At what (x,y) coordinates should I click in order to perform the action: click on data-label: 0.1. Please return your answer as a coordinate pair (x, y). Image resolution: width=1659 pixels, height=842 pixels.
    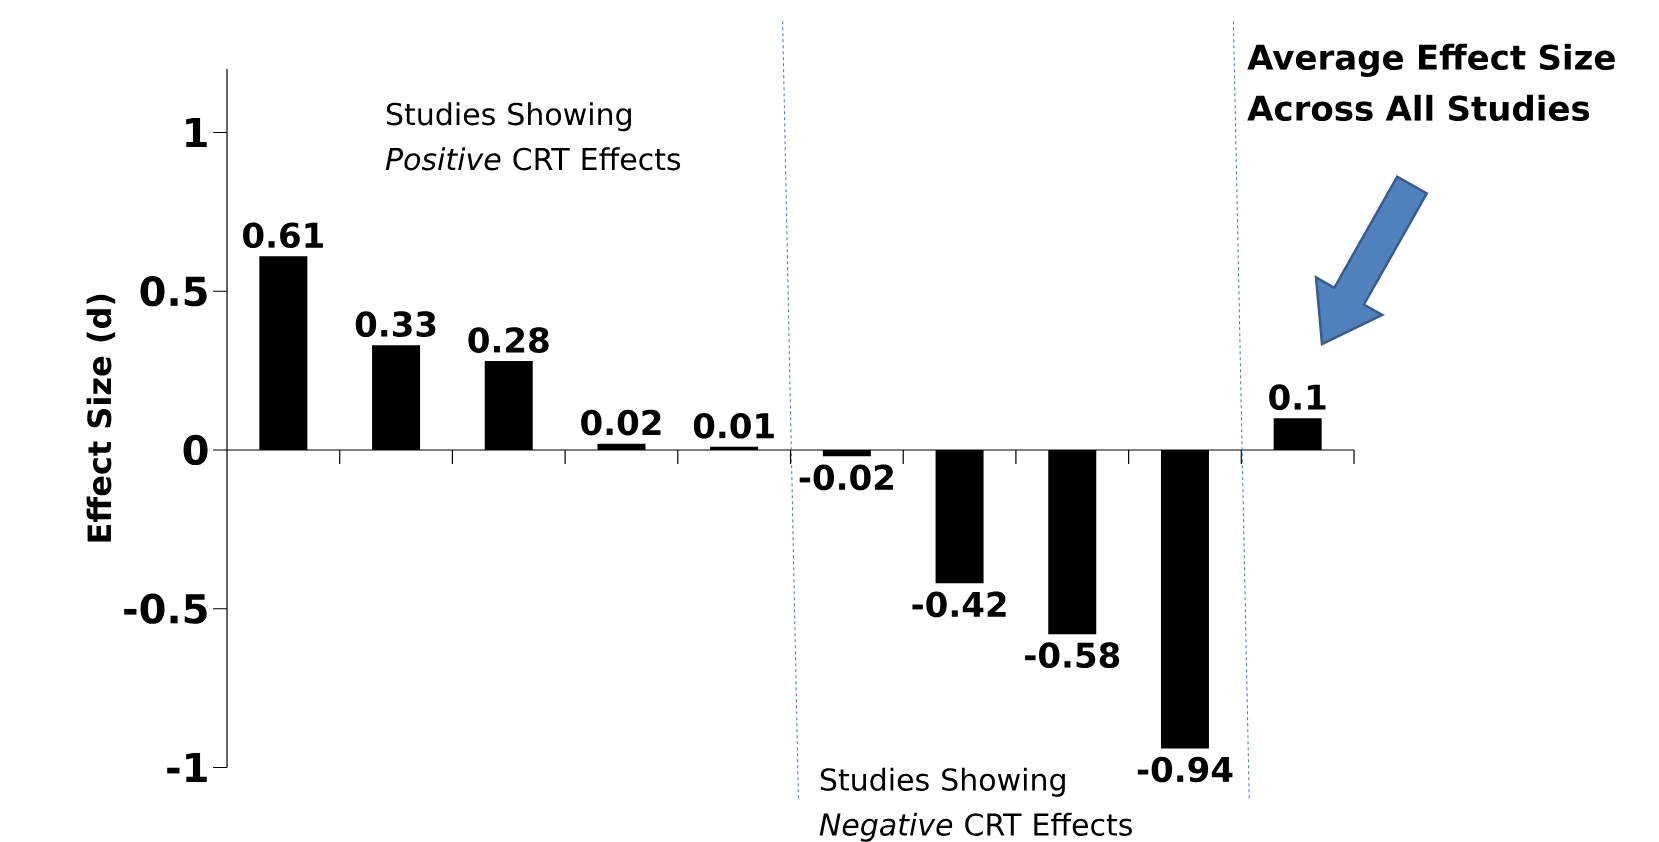
    Looking at the image, I should click on (1297, 397).